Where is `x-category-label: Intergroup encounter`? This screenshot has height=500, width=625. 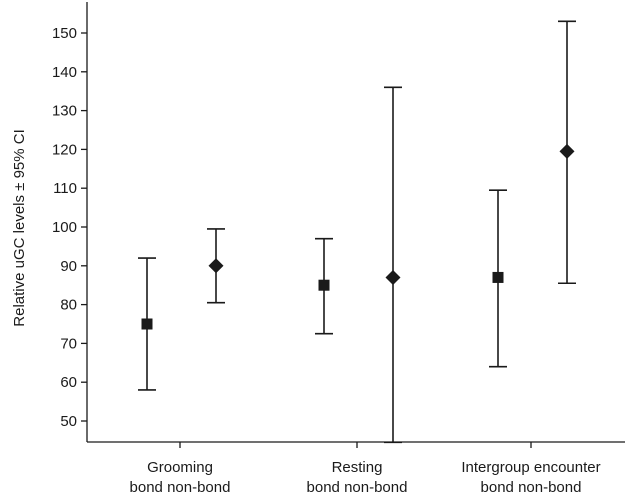
x-category-label: Intergroup encounter is located at coordinates (530, 467).